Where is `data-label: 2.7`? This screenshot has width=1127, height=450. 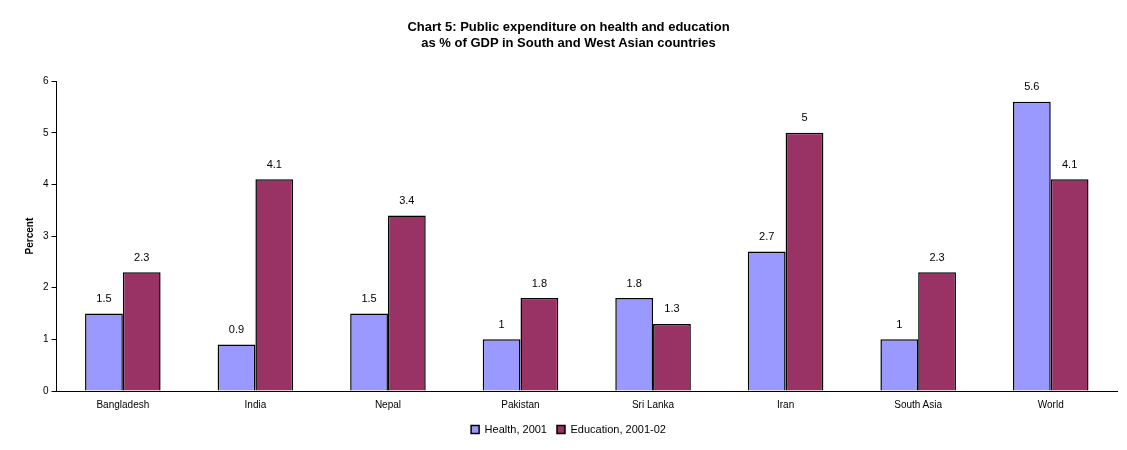 data-label: 2.7 is located at coordinates (767, 236).